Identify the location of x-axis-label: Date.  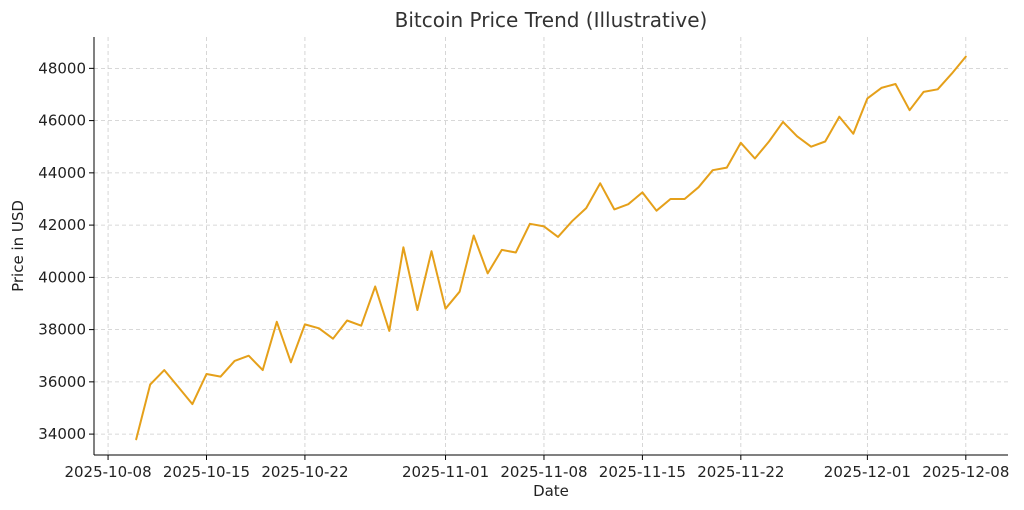
(551, 491).